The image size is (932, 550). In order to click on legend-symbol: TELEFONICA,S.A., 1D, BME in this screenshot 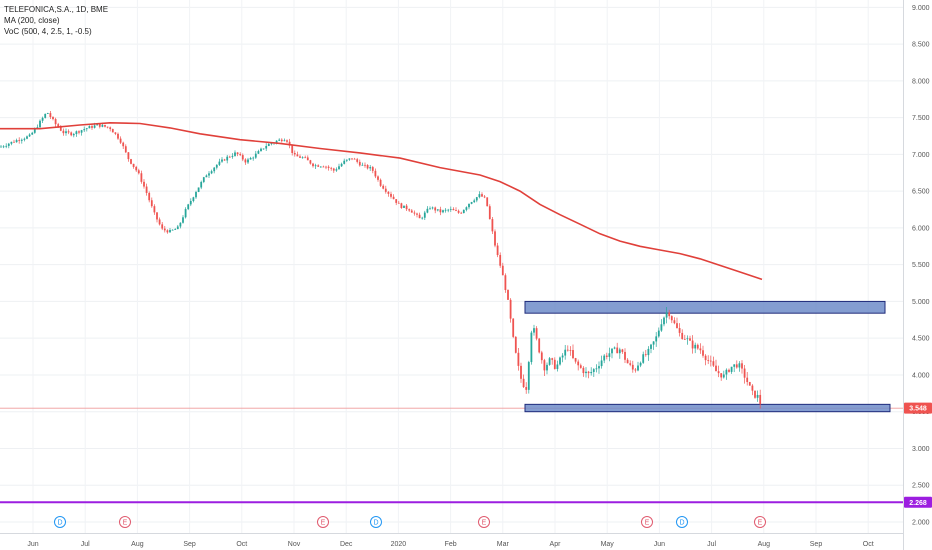, I will do `click(56, 9)`.